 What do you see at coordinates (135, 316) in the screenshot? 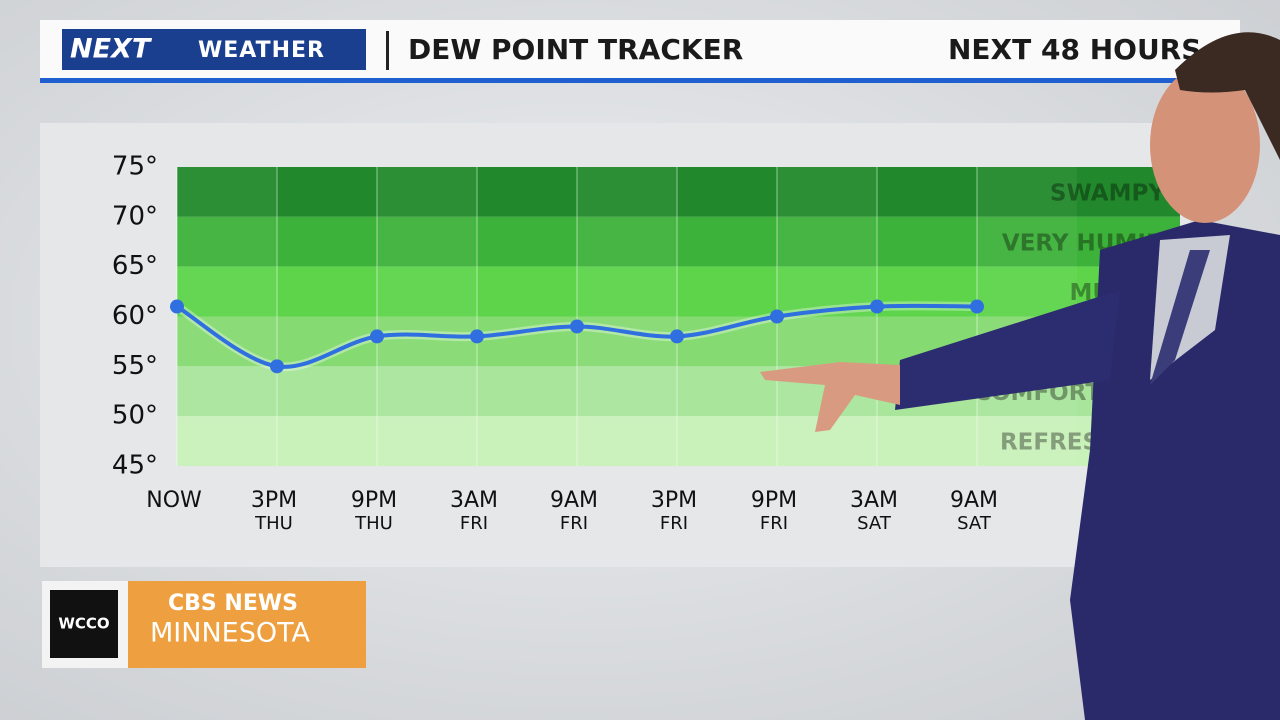
I see `y-tick-label: 60°` at bounding box center [135, 316].